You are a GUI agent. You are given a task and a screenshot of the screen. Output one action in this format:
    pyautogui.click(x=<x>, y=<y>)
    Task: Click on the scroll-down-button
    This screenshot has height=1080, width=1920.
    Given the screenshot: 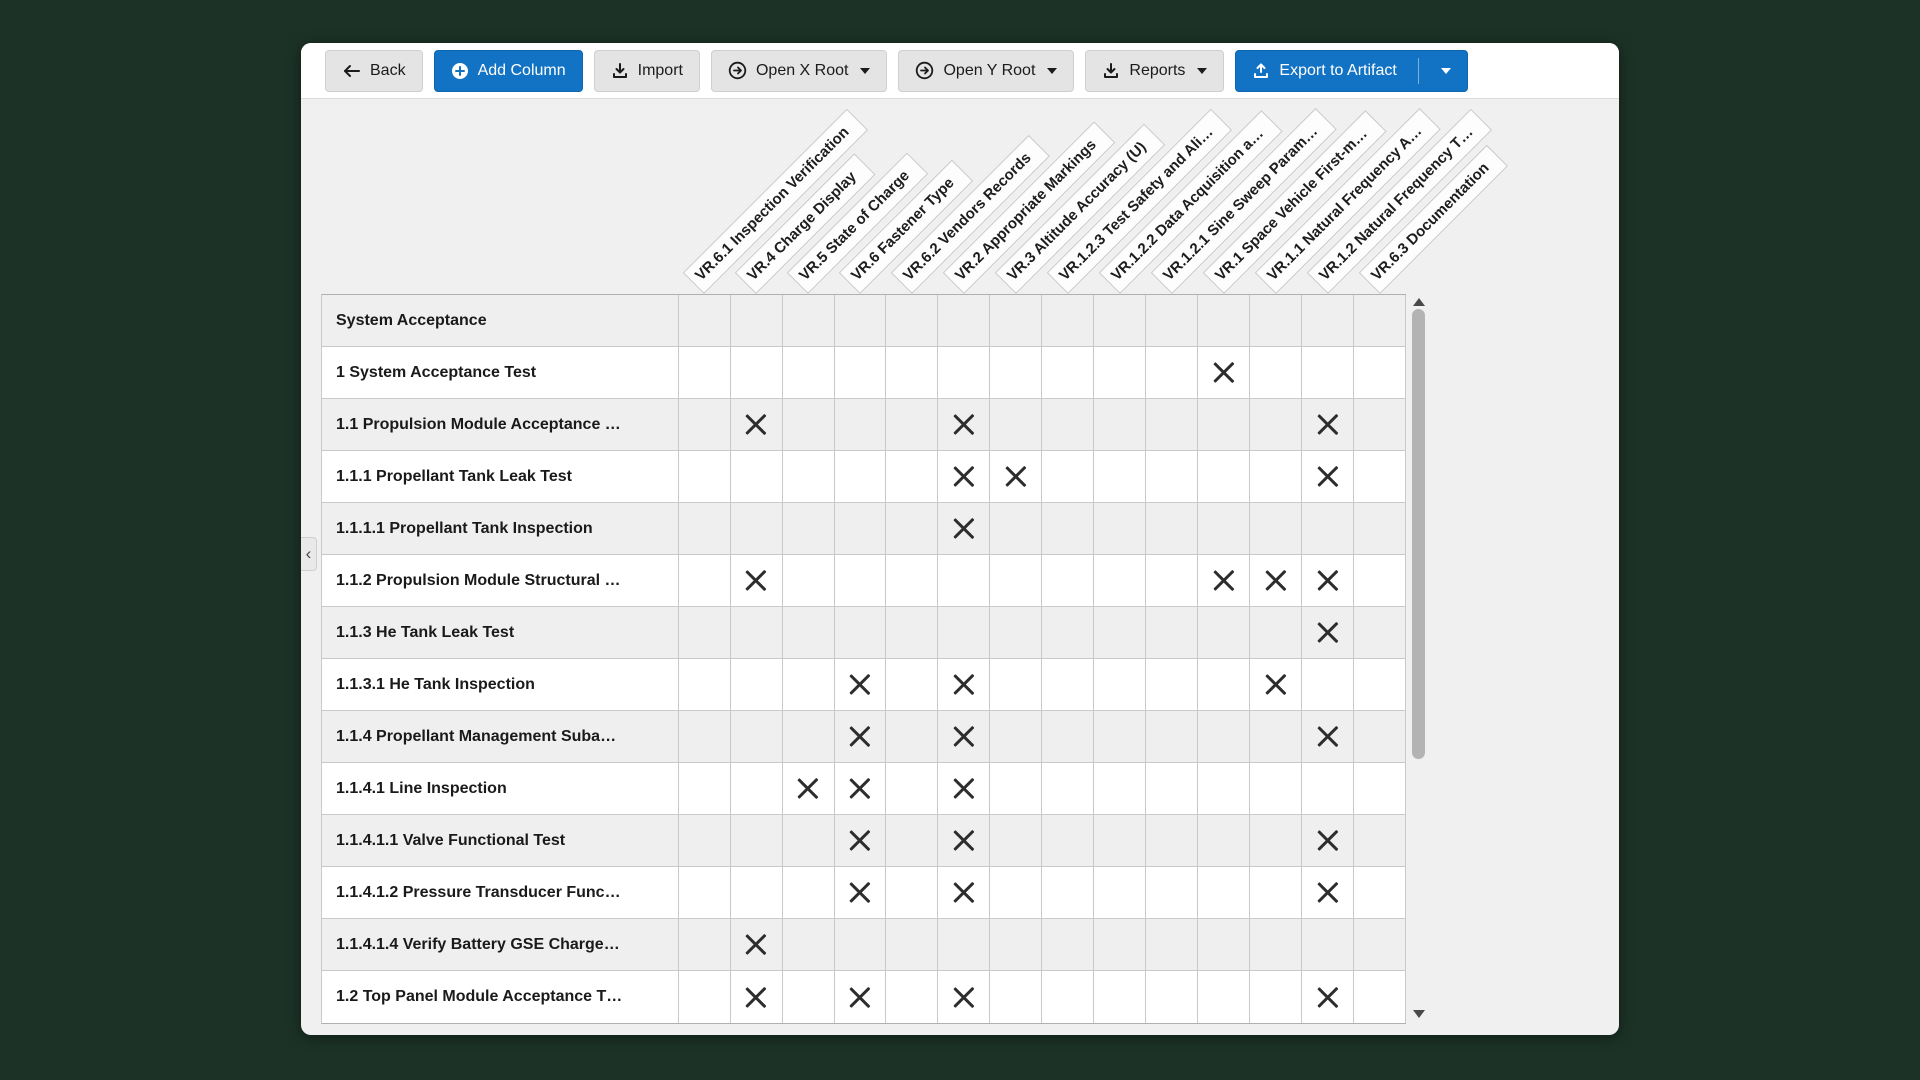 What is the action you would take?
    pyautogui.click(x=1418, y=1014)
    